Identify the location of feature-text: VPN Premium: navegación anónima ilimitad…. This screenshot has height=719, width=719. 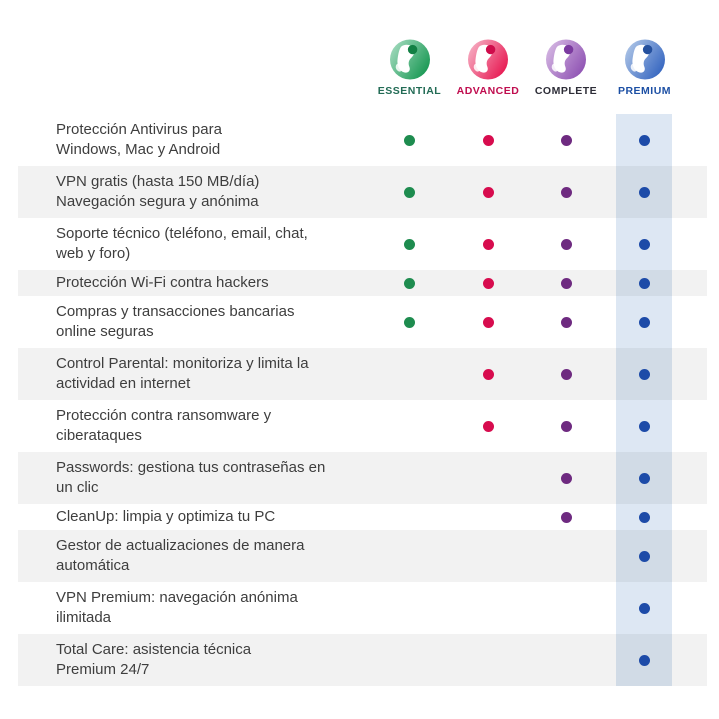
(177, 607).